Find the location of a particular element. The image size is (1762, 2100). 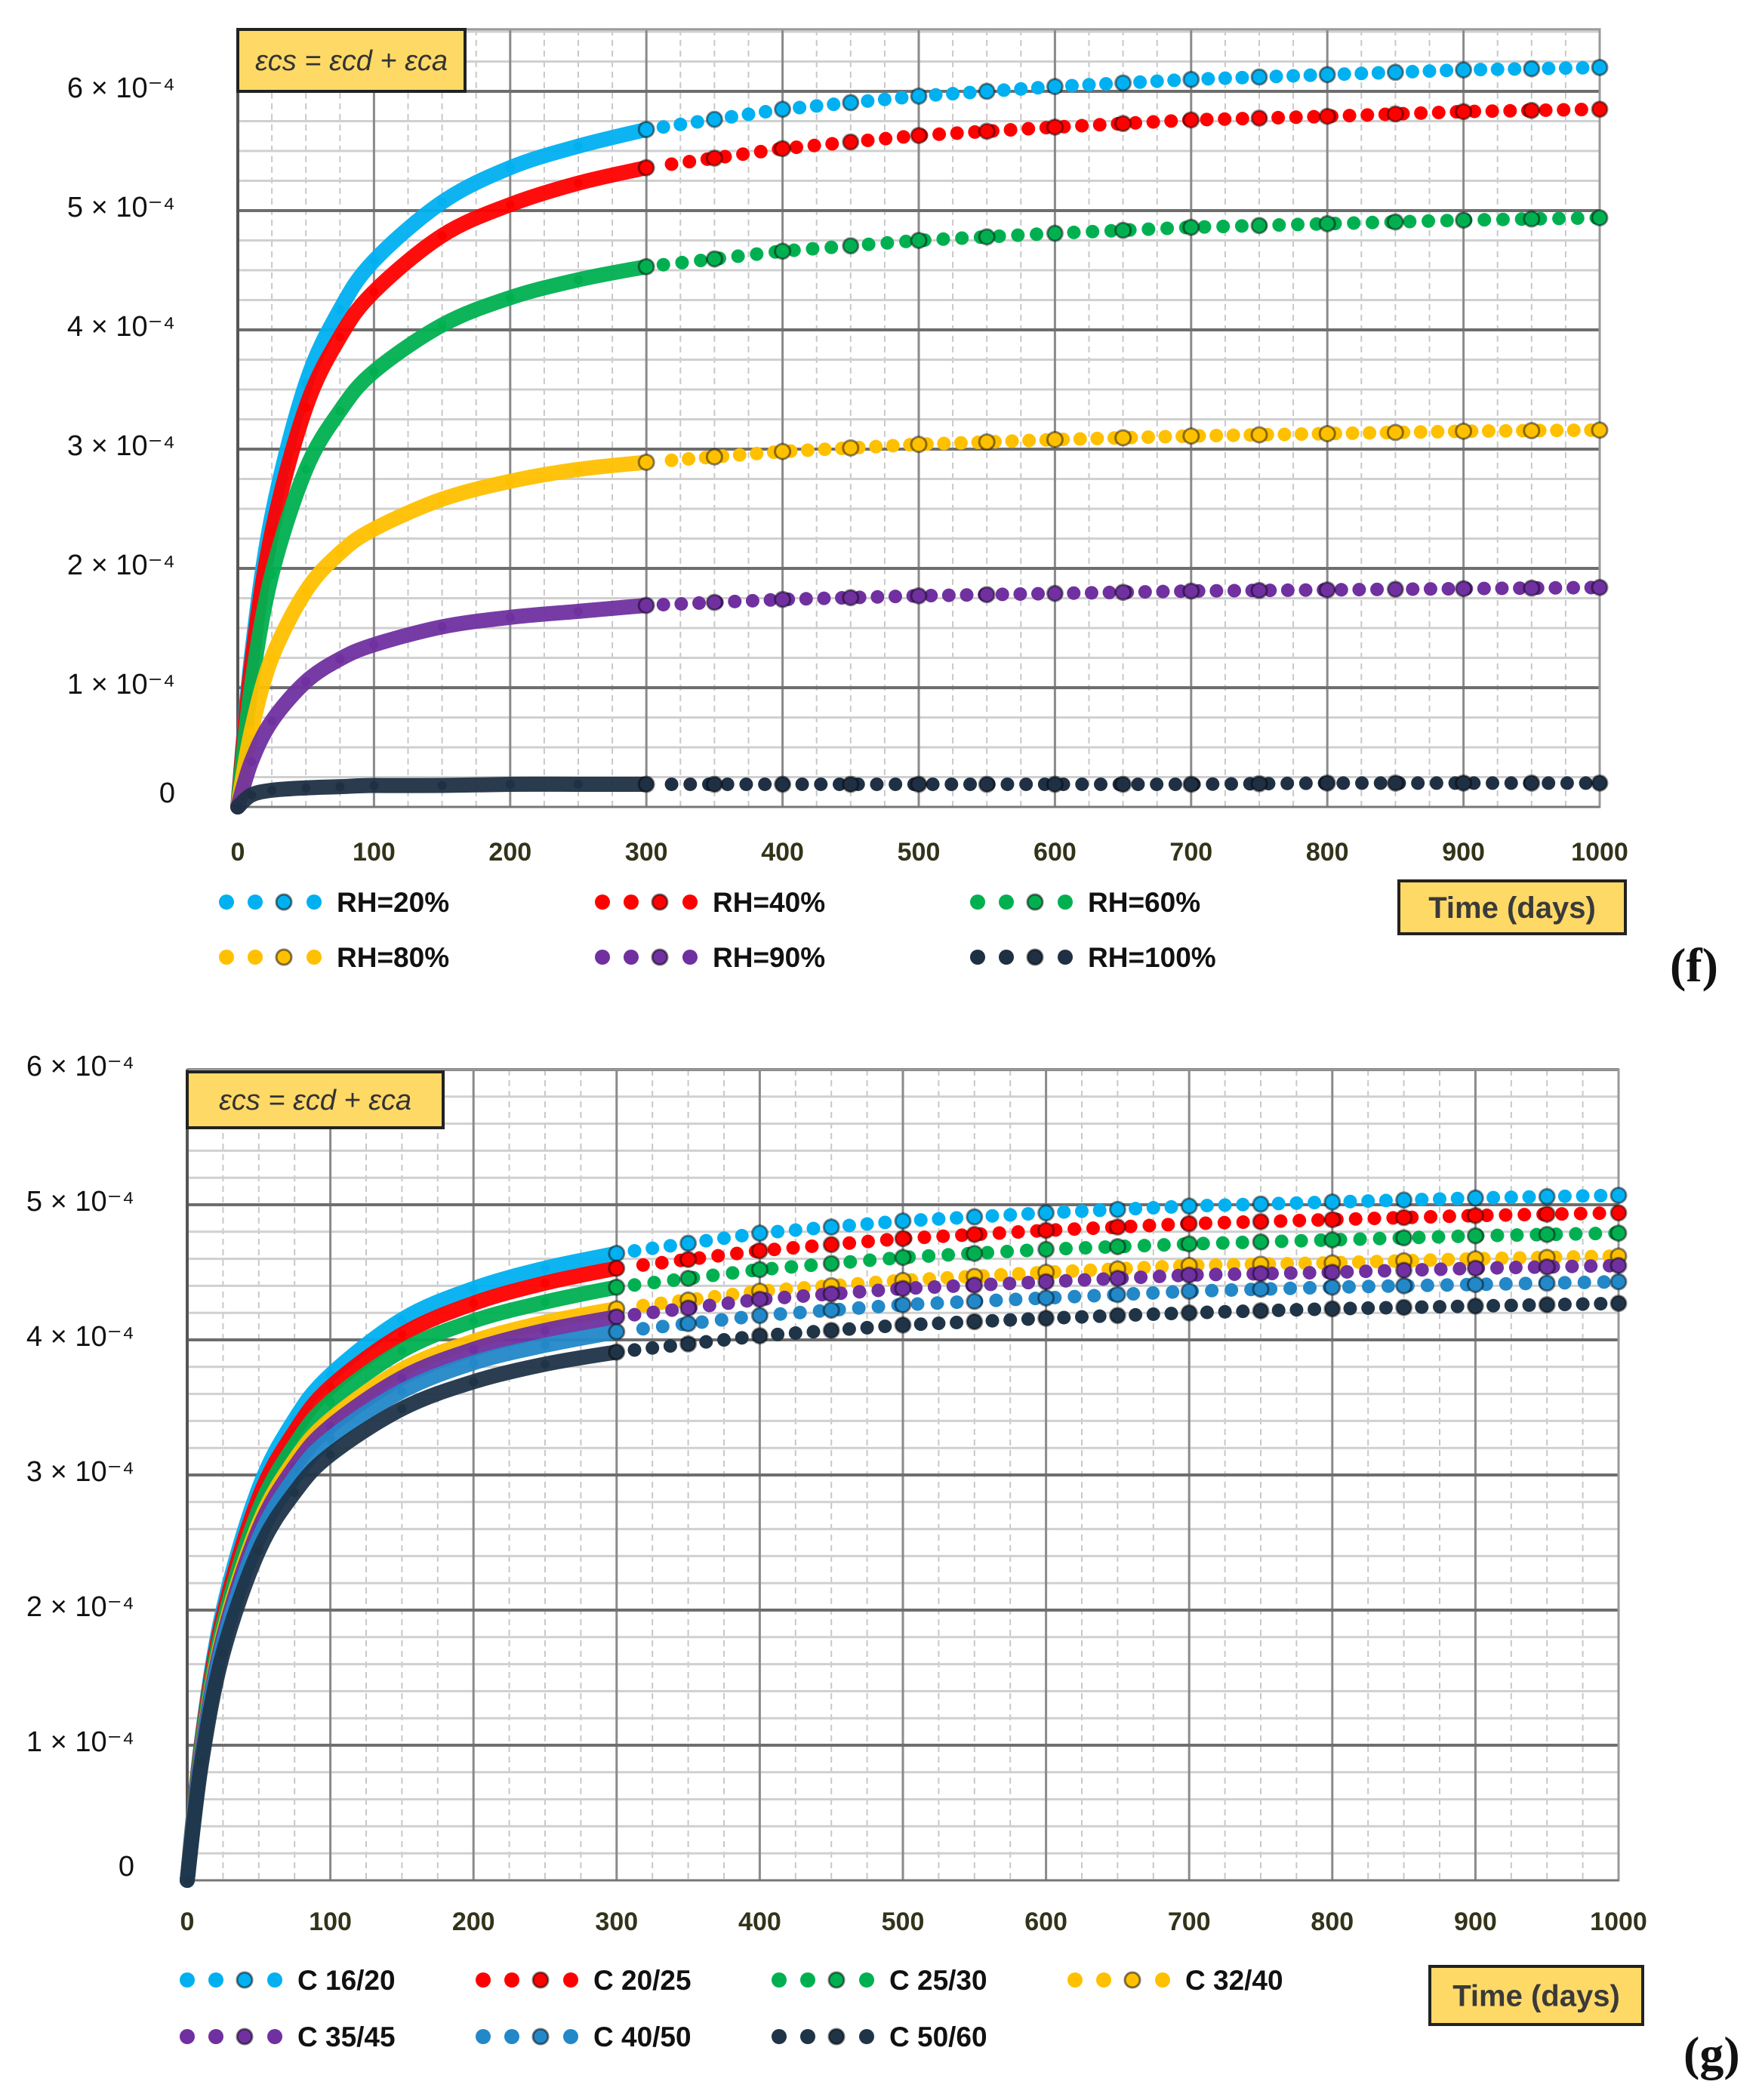

y-tick-label: 0 is located at coordinates (167, 793).